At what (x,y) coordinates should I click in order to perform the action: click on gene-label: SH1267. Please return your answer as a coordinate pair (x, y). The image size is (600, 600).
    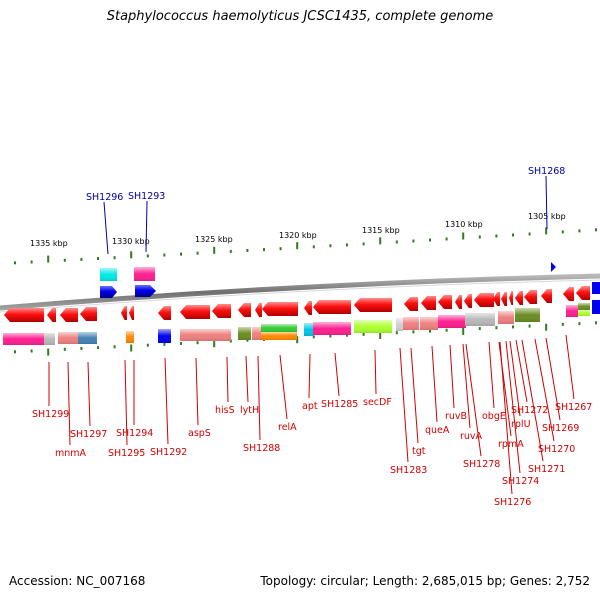
    Looking at the image, I should click on (573, 407).